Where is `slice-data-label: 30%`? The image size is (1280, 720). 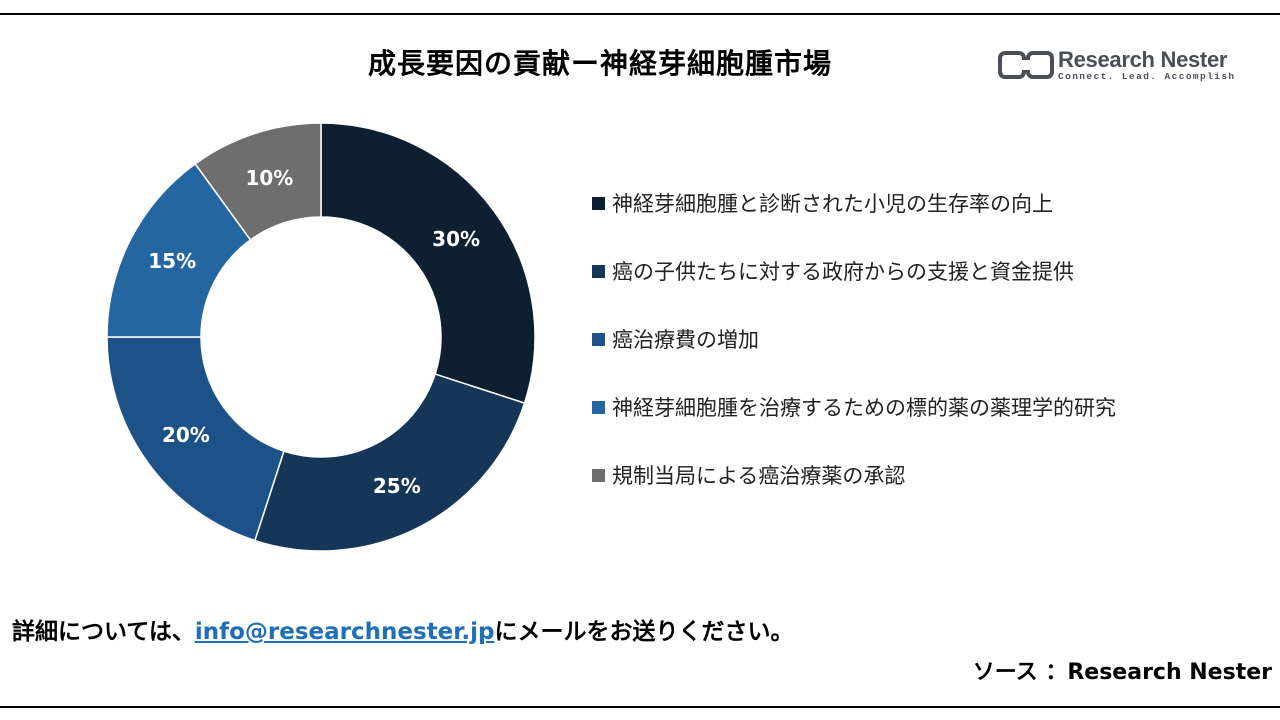
slice-data-label: 30% is located at coordinates (456, 239).